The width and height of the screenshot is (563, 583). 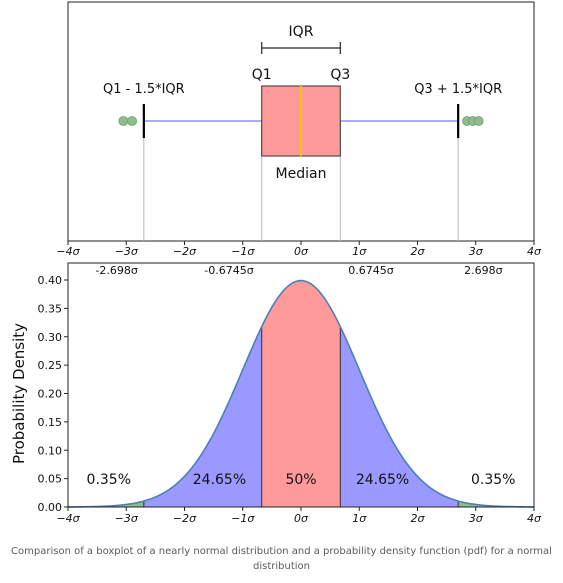 What do you see at coordinates (243, 518) in the screenshot?
I see `bottom-x-tick-label: −1σ` at bounding box center [243, 518].